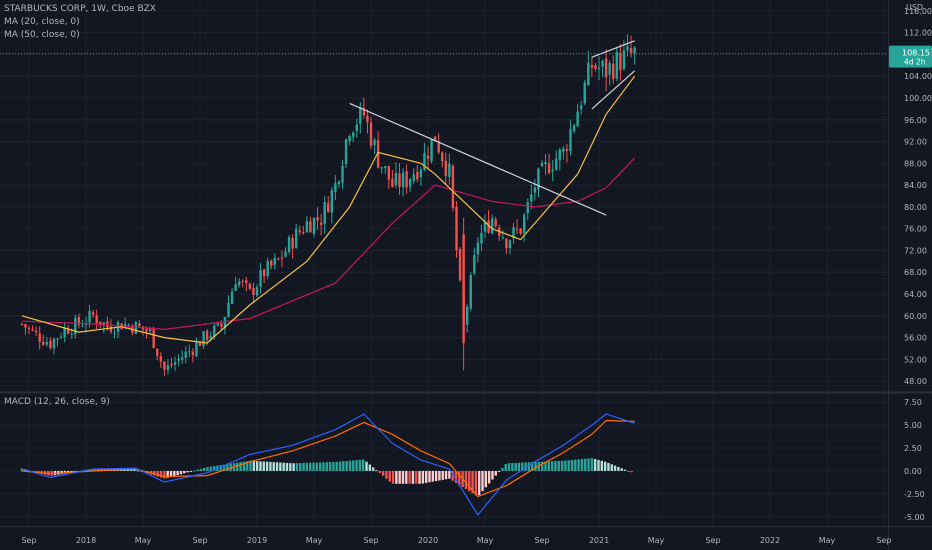  I want to click on ma50-legend: MA (50, close, 0), so click(42, 35).